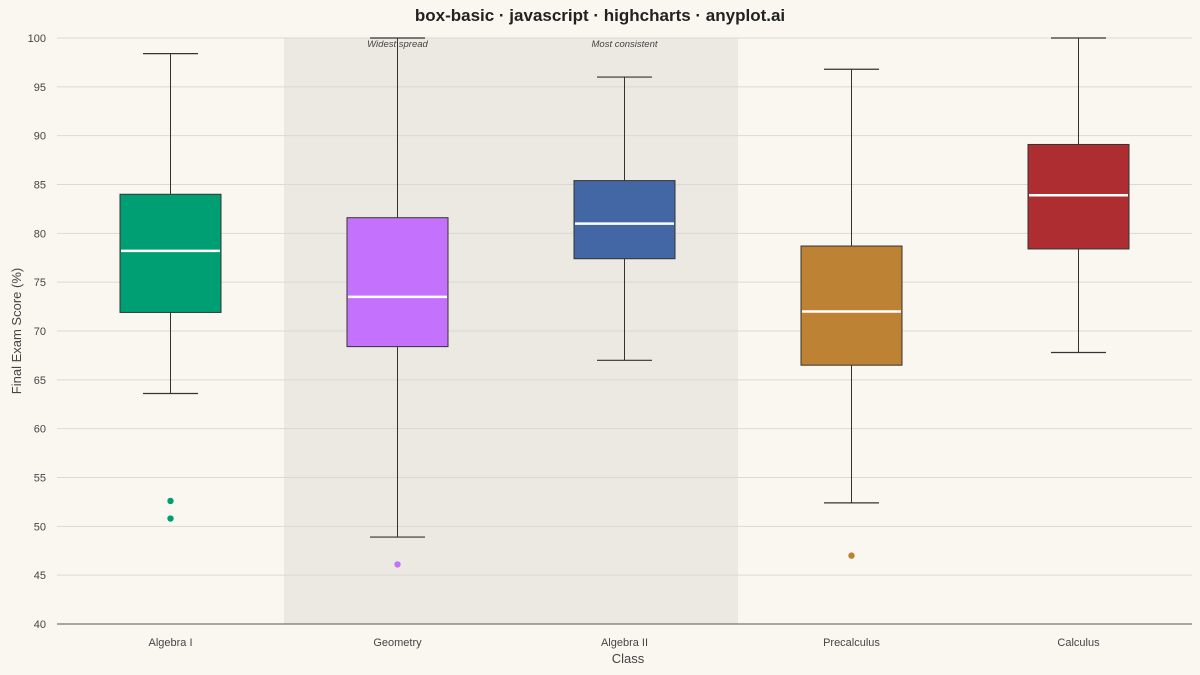  I want to click on x-tick-label: Geometry, so click(397, 643).